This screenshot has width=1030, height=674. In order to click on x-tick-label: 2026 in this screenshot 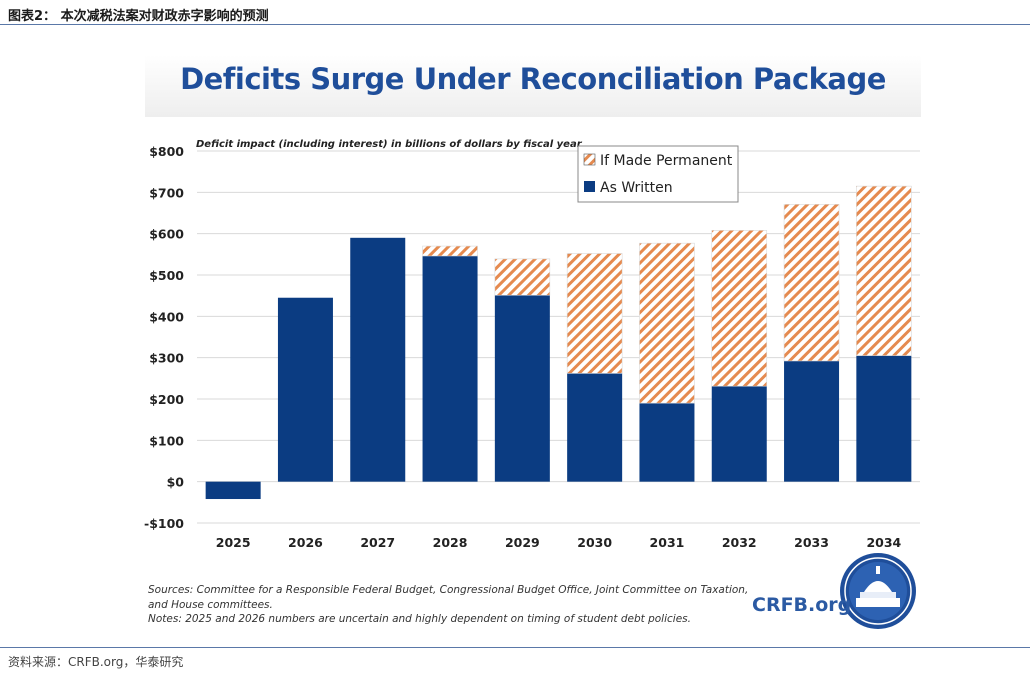, I will do `click(305, 542)`.